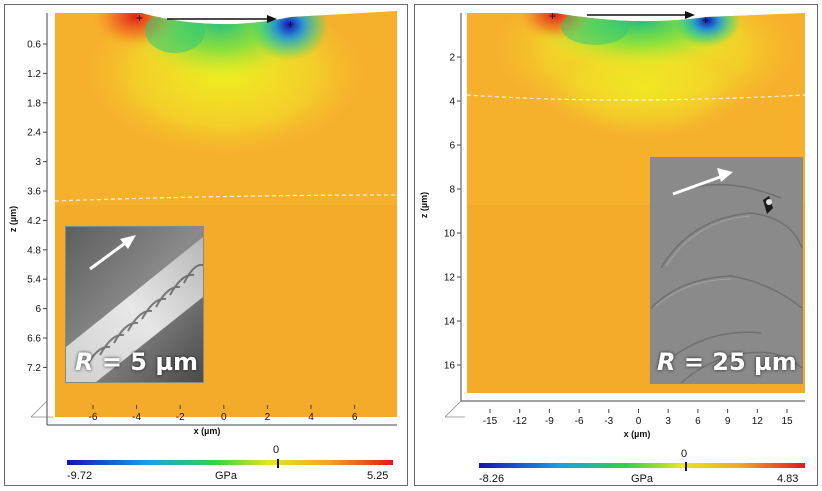 This screenshot has width=822, height=491. I want to click on z-axis-ticks-right: 2 4 6 8 10 12 14 16, so click(452, 212).